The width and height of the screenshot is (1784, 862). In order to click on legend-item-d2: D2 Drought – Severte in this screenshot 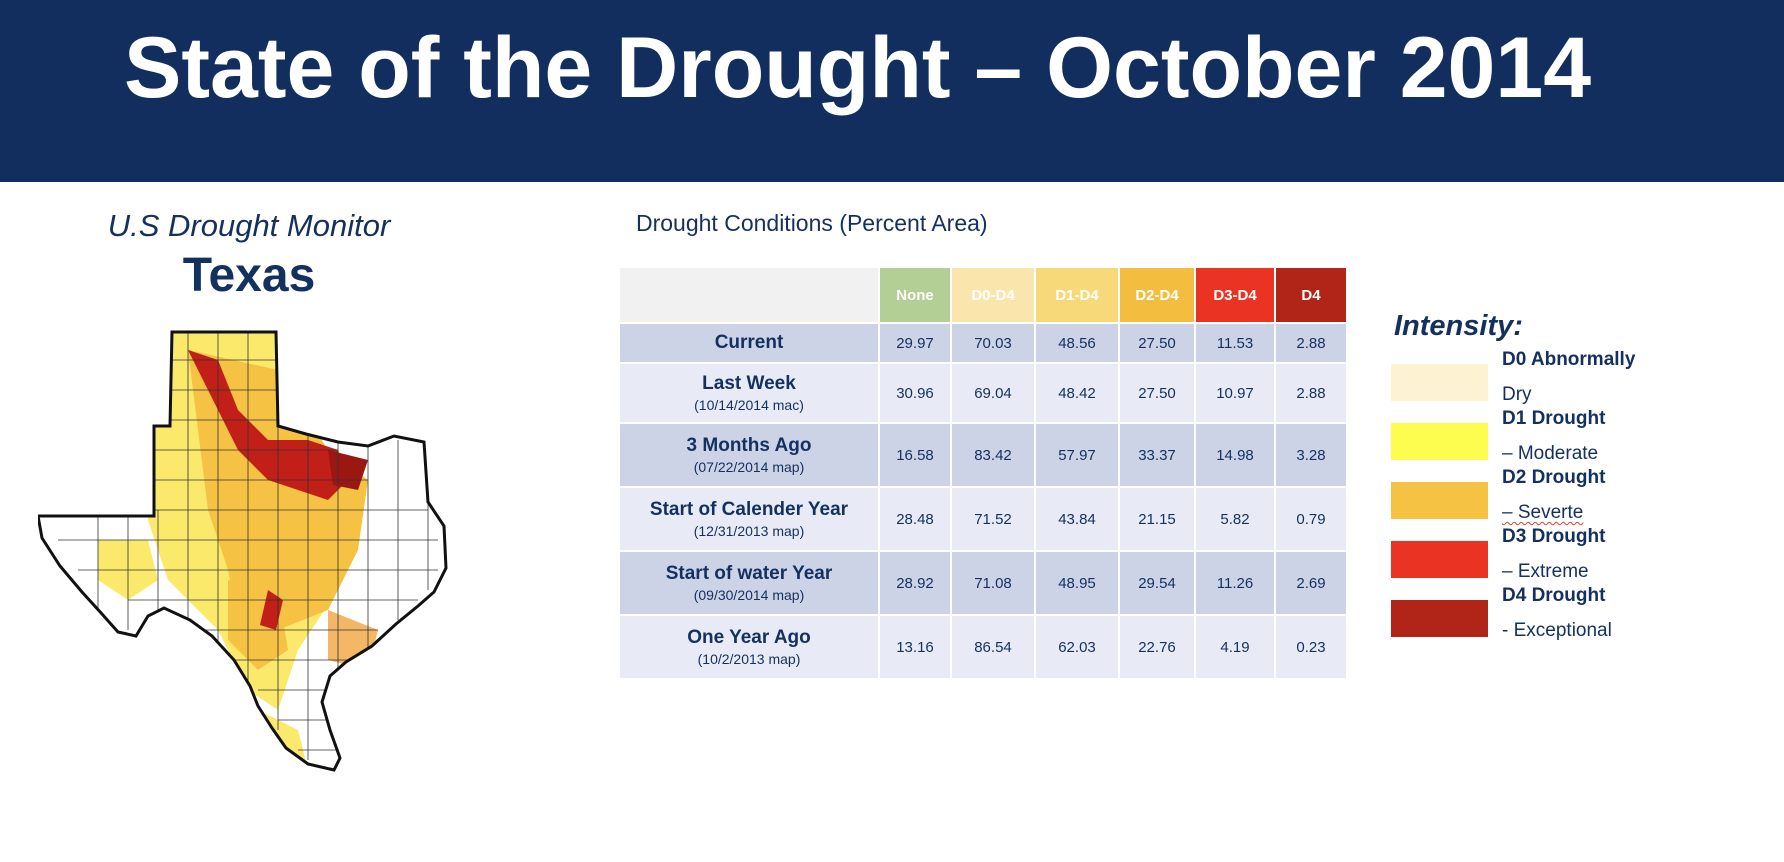, I will do `click(1602, 495)`.